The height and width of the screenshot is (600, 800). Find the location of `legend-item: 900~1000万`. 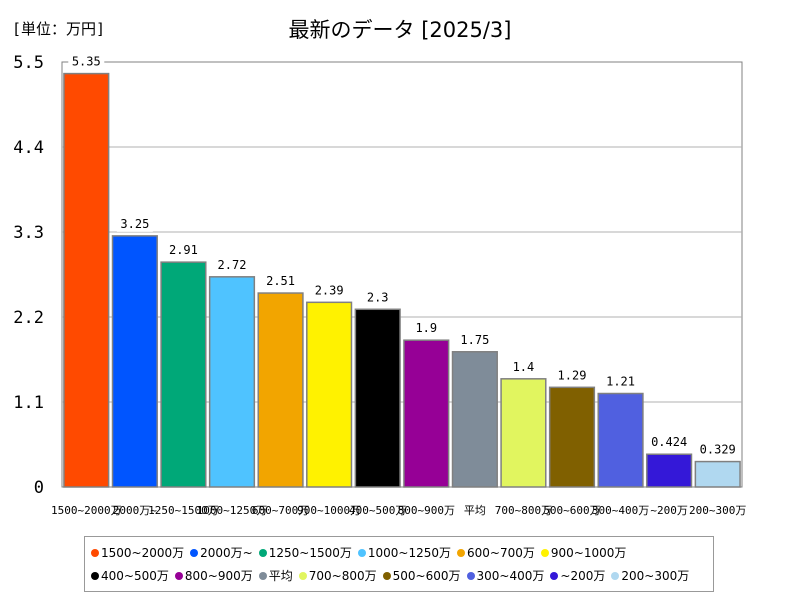

legend-item: 900~1000万 is located at coordinates (583, 552).